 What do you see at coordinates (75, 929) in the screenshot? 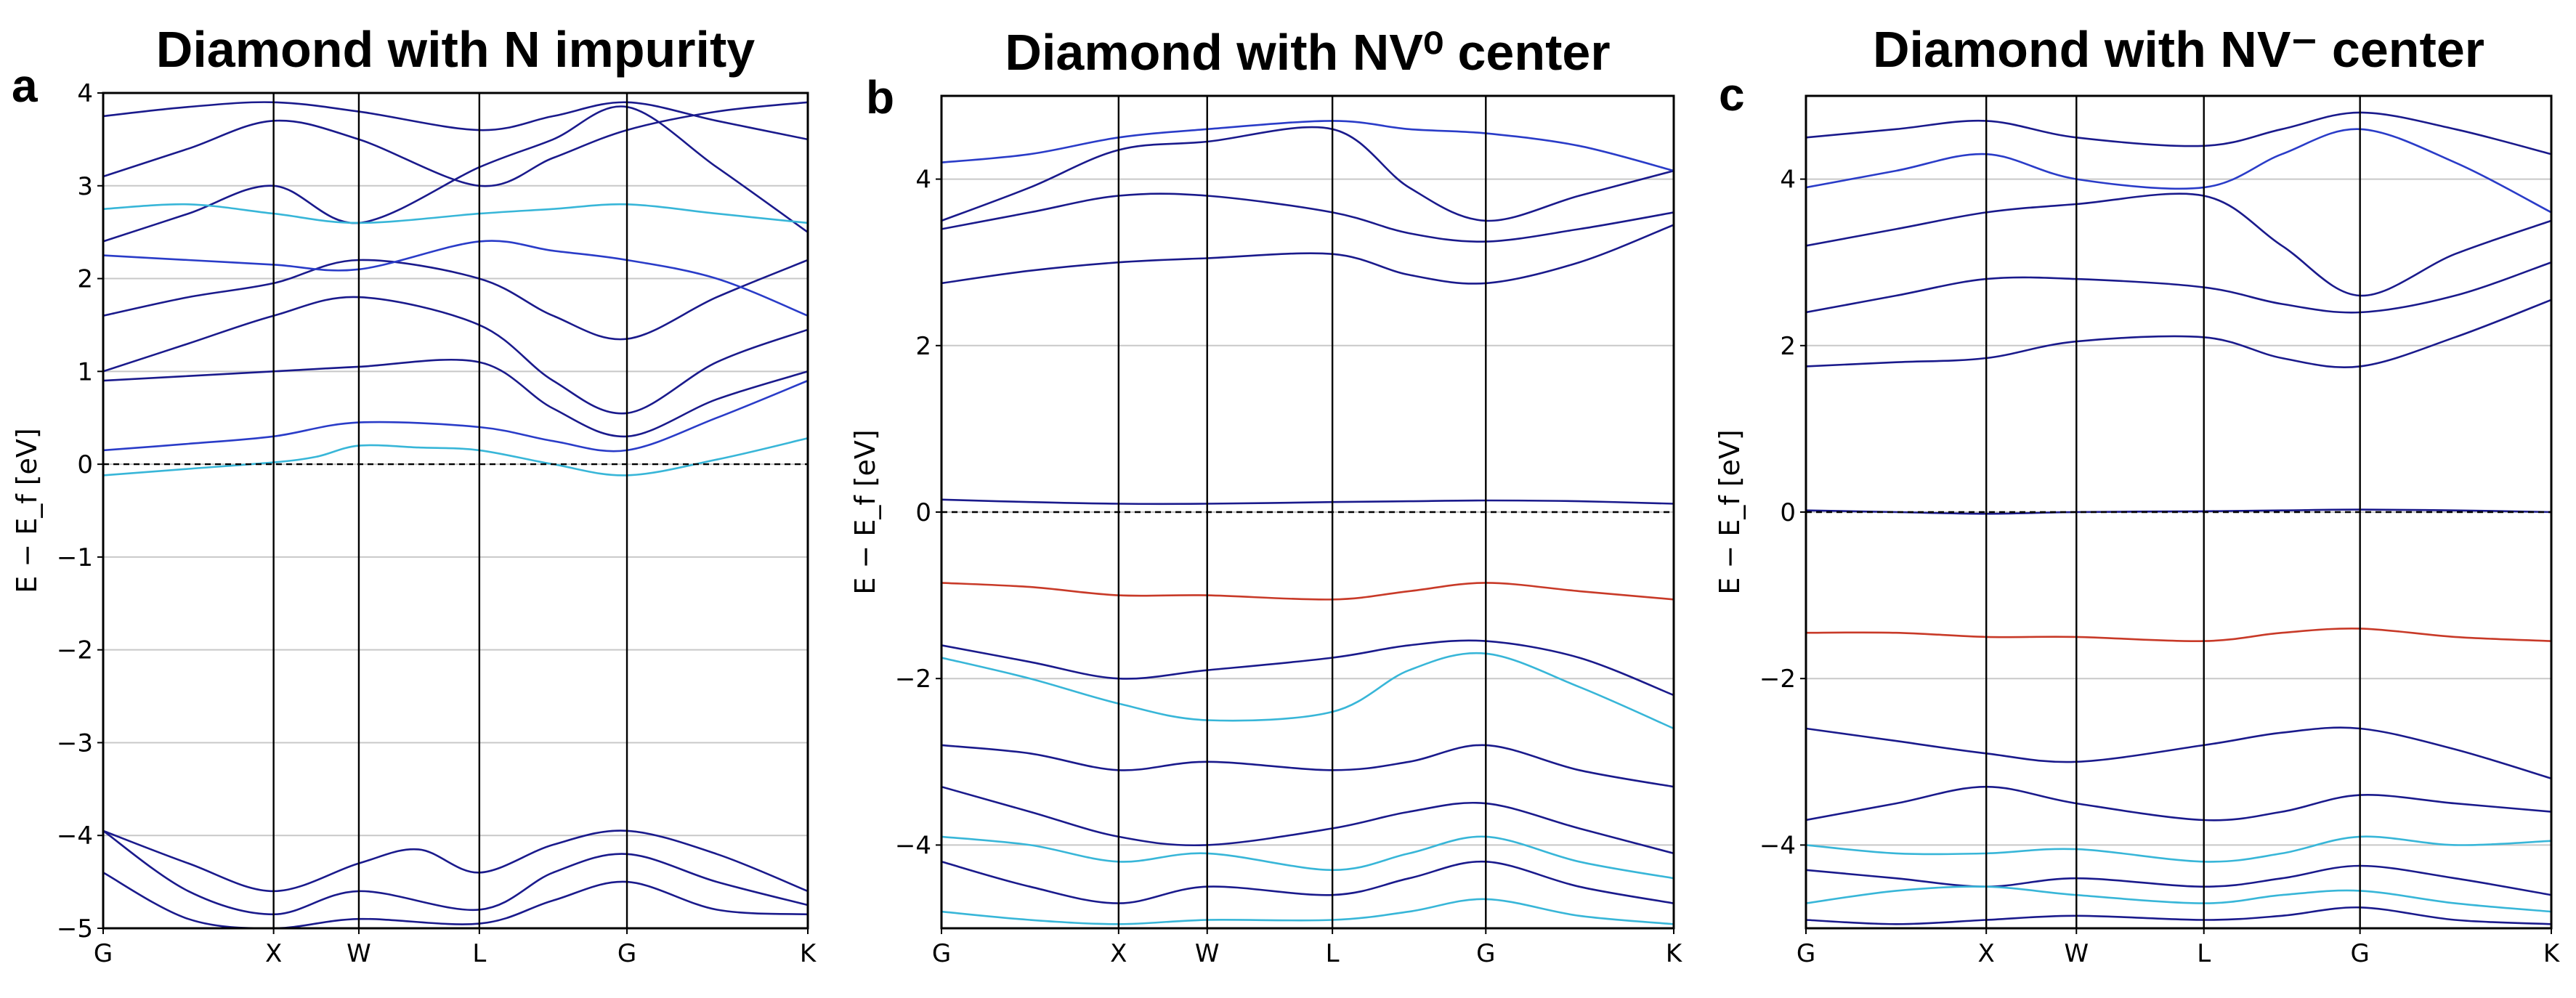
I see `y-tick-label: −5` at bounding box center [75, 929].